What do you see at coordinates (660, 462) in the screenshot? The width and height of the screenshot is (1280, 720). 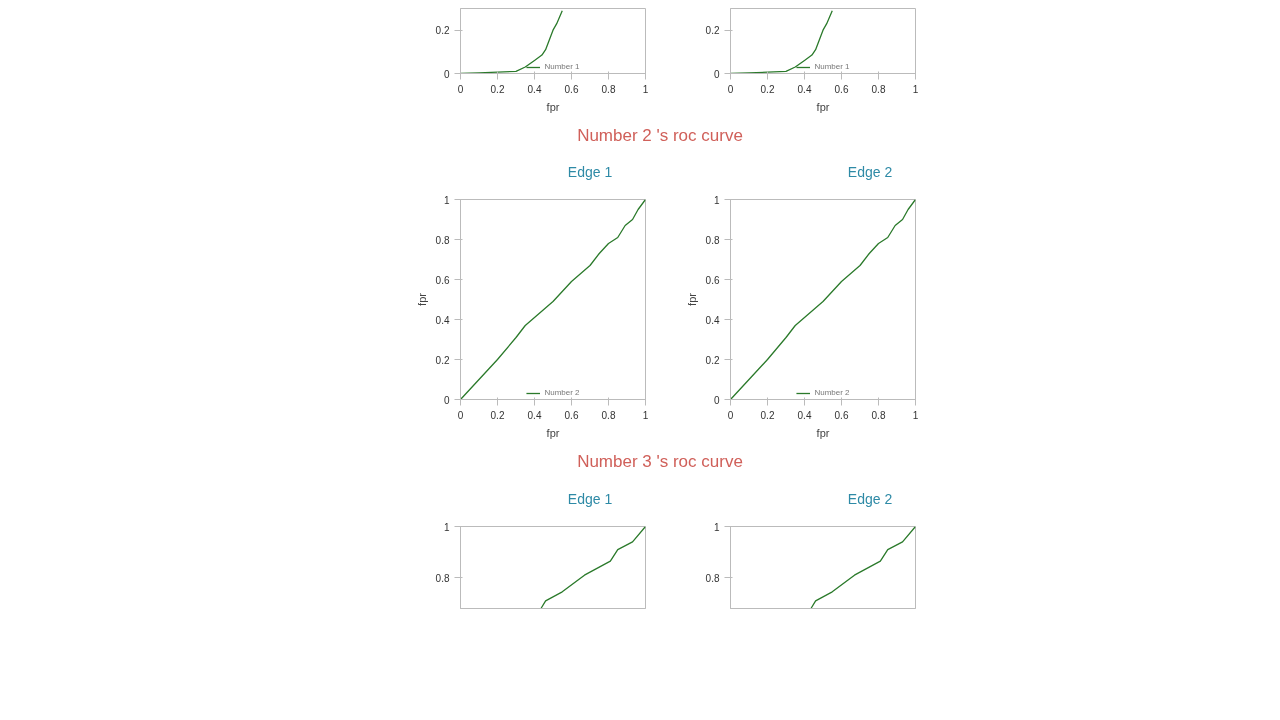 I see `chart-subtitle: Number 3 's roc curve` at bounding box center [660, 462].